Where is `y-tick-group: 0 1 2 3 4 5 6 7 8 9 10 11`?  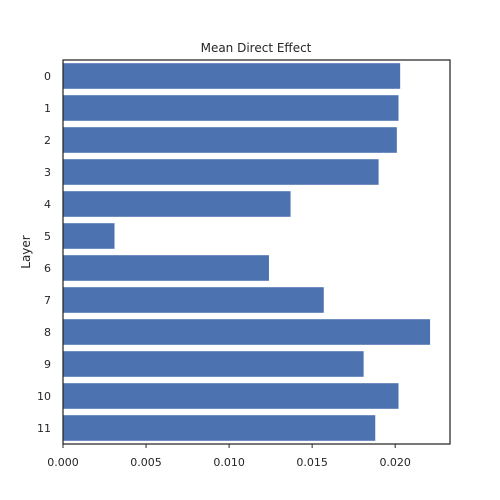
y-tick-group: 0 1 2 3 4 5 6 7 8 9 10 11 is located at coordinates (44, 252).